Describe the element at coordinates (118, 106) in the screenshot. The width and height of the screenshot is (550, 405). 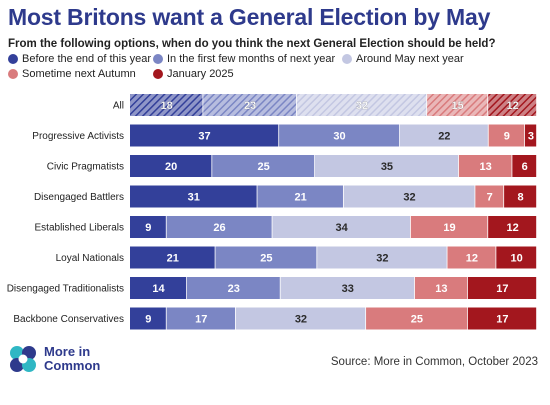
I see `category-label: All` at that location.